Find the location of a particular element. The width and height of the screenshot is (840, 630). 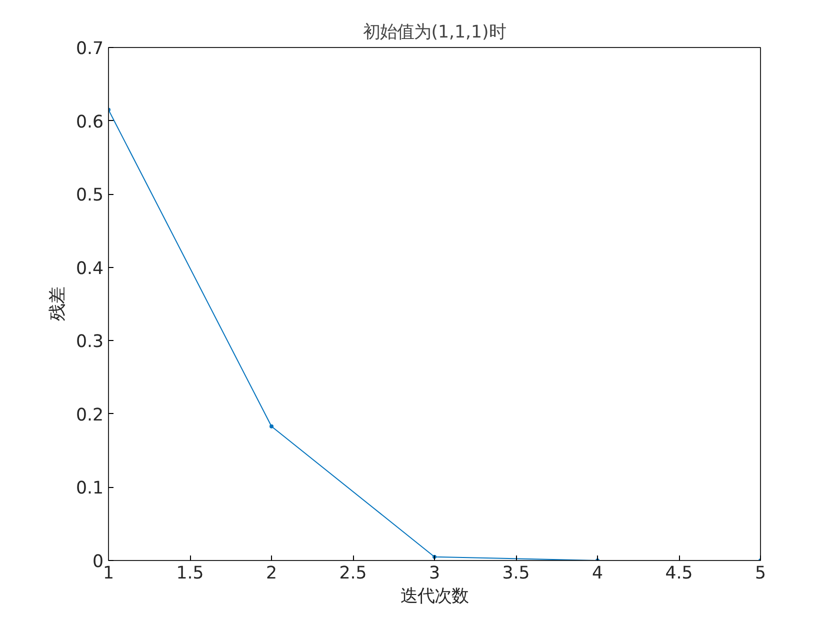

x-tick-label: 4 is located at coordinates (598, 574).